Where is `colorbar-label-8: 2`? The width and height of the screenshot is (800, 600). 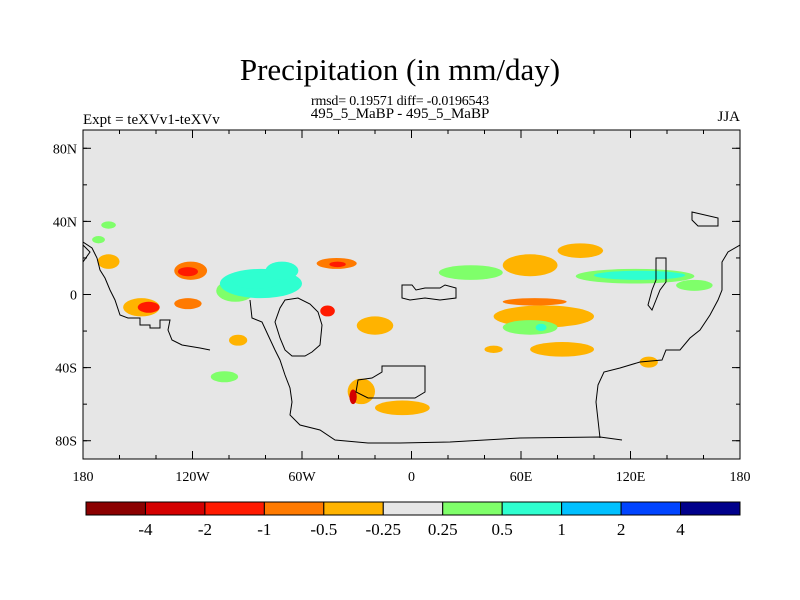 colorbar-label-8: 2 is located at coordinates (621, 529).